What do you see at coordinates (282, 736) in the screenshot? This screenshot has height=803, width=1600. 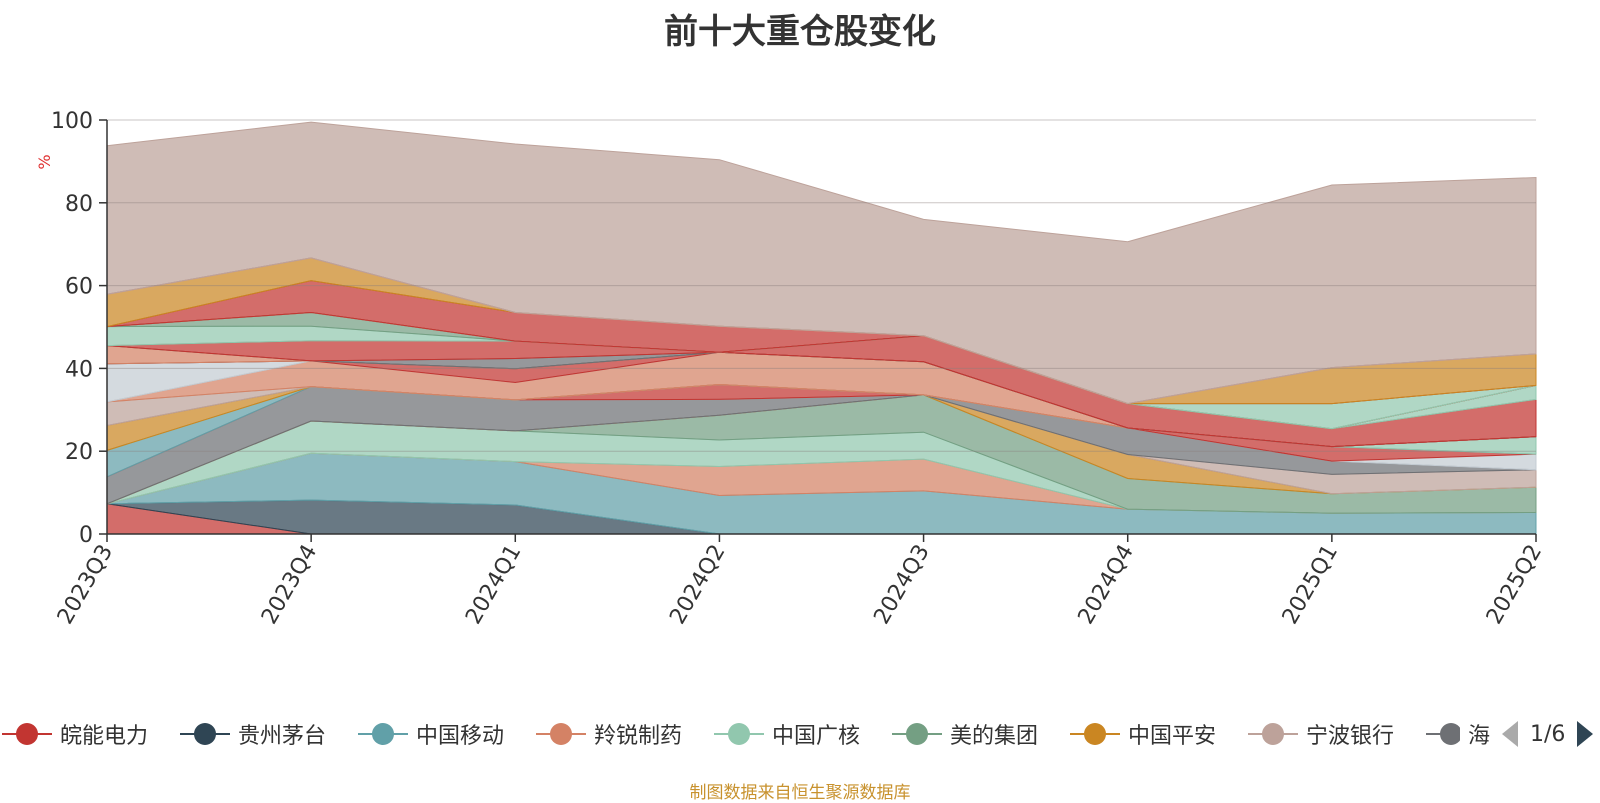 I see `legend-label: 贵州茅台` at bounding box center [282, 736].